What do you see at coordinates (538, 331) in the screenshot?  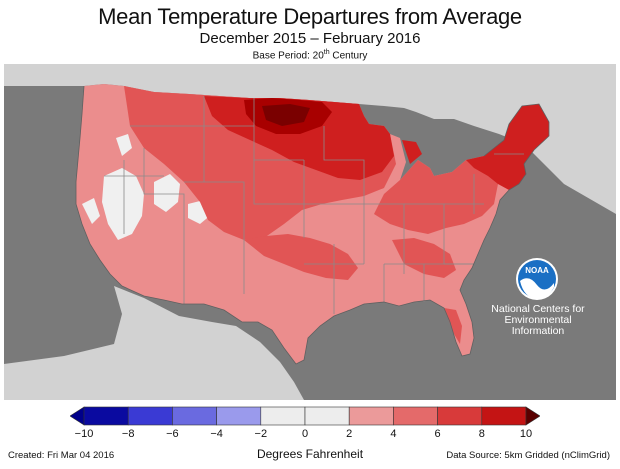 I see `org-name-line-3: Information` at bounding box center [538, 331].